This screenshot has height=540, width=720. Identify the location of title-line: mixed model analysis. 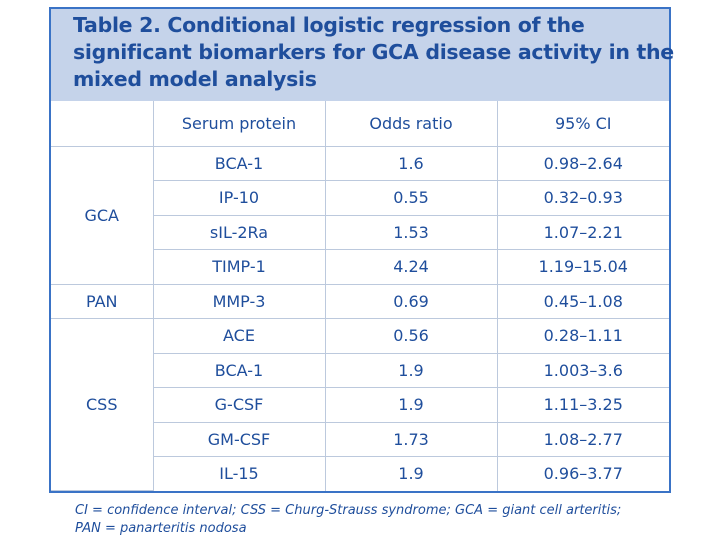
(195, 79).